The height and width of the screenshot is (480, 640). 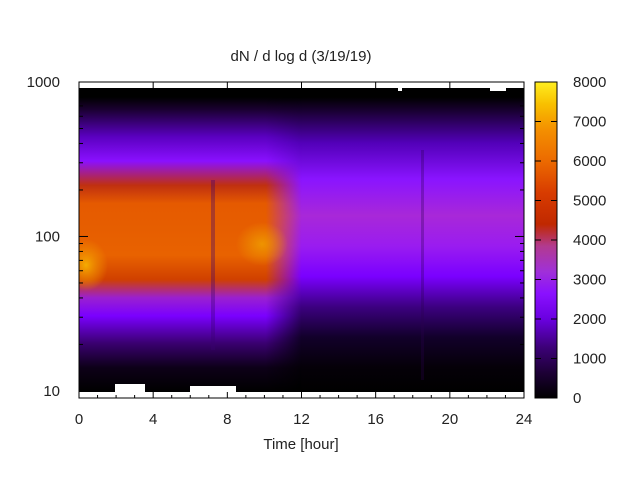 I want to click on colorbar-tick-label: 8000, so click(x=589, y=82).